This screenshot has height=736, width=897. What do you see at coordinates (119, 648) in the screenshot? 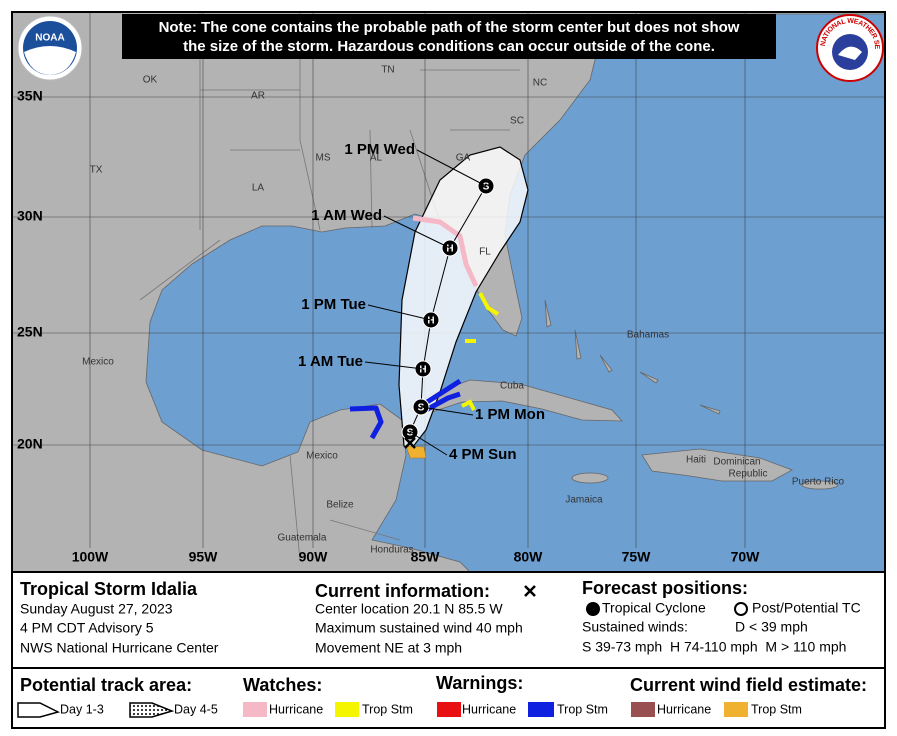
I see `storm-line: NWS National Hurricane Center` at bounding box center [119, 648].